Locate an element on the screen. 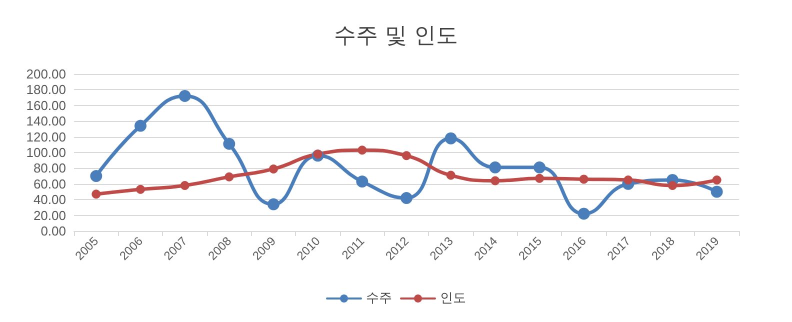 The width and height of the screenshot is (792, 322). y-tick-label: 180.00 is located at coordinates (46, 90).